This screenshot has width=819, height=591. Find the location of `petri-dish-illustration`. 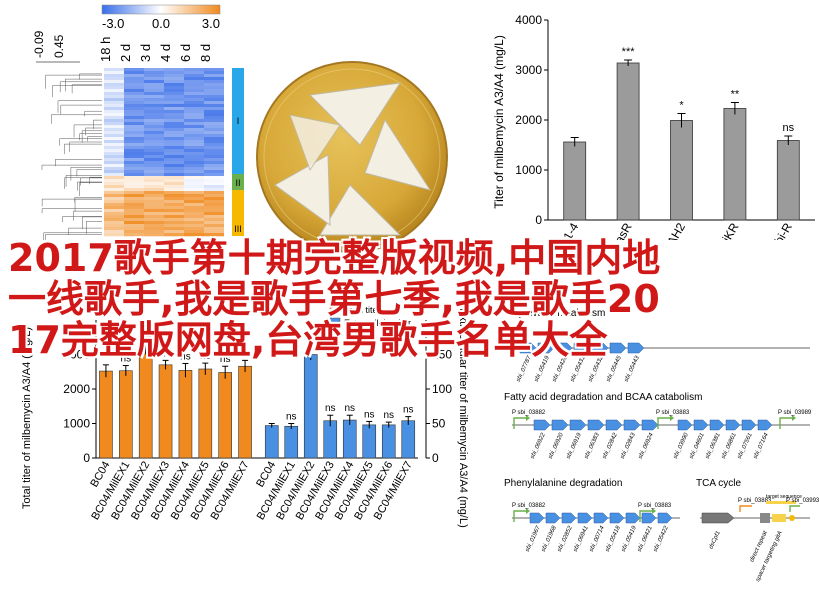

petri-dish-illustration is located at coordinates (352, 157).